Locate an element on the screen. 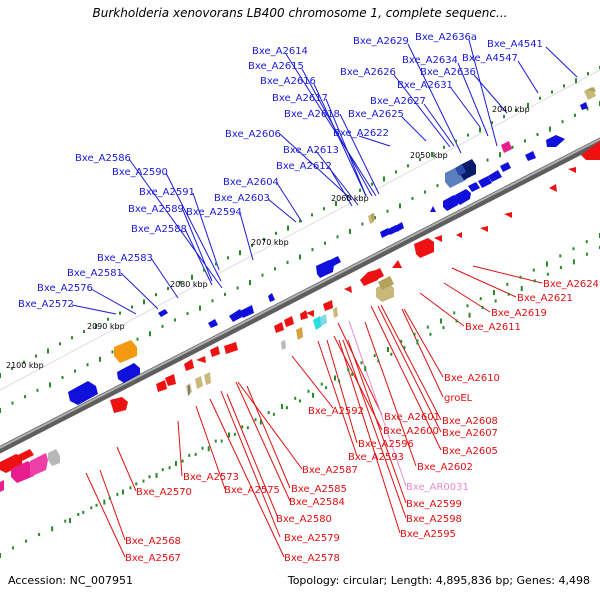 The width and height of the screenshot is (600, 600). gene-label: Bxe_A2590 is located at coordinates (140, 172).